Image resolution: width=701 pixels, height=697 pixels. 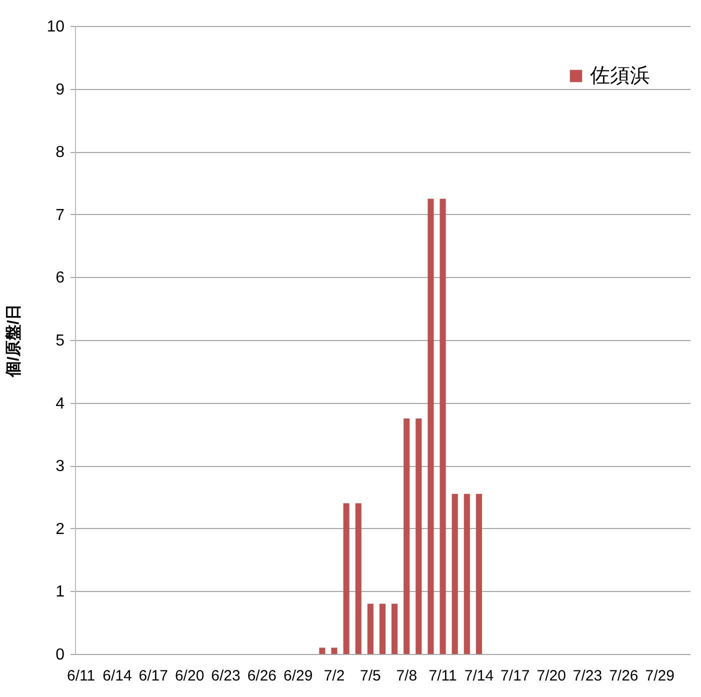 I want to click on x-tick-label: 7/11, so click(x=442, y=676).